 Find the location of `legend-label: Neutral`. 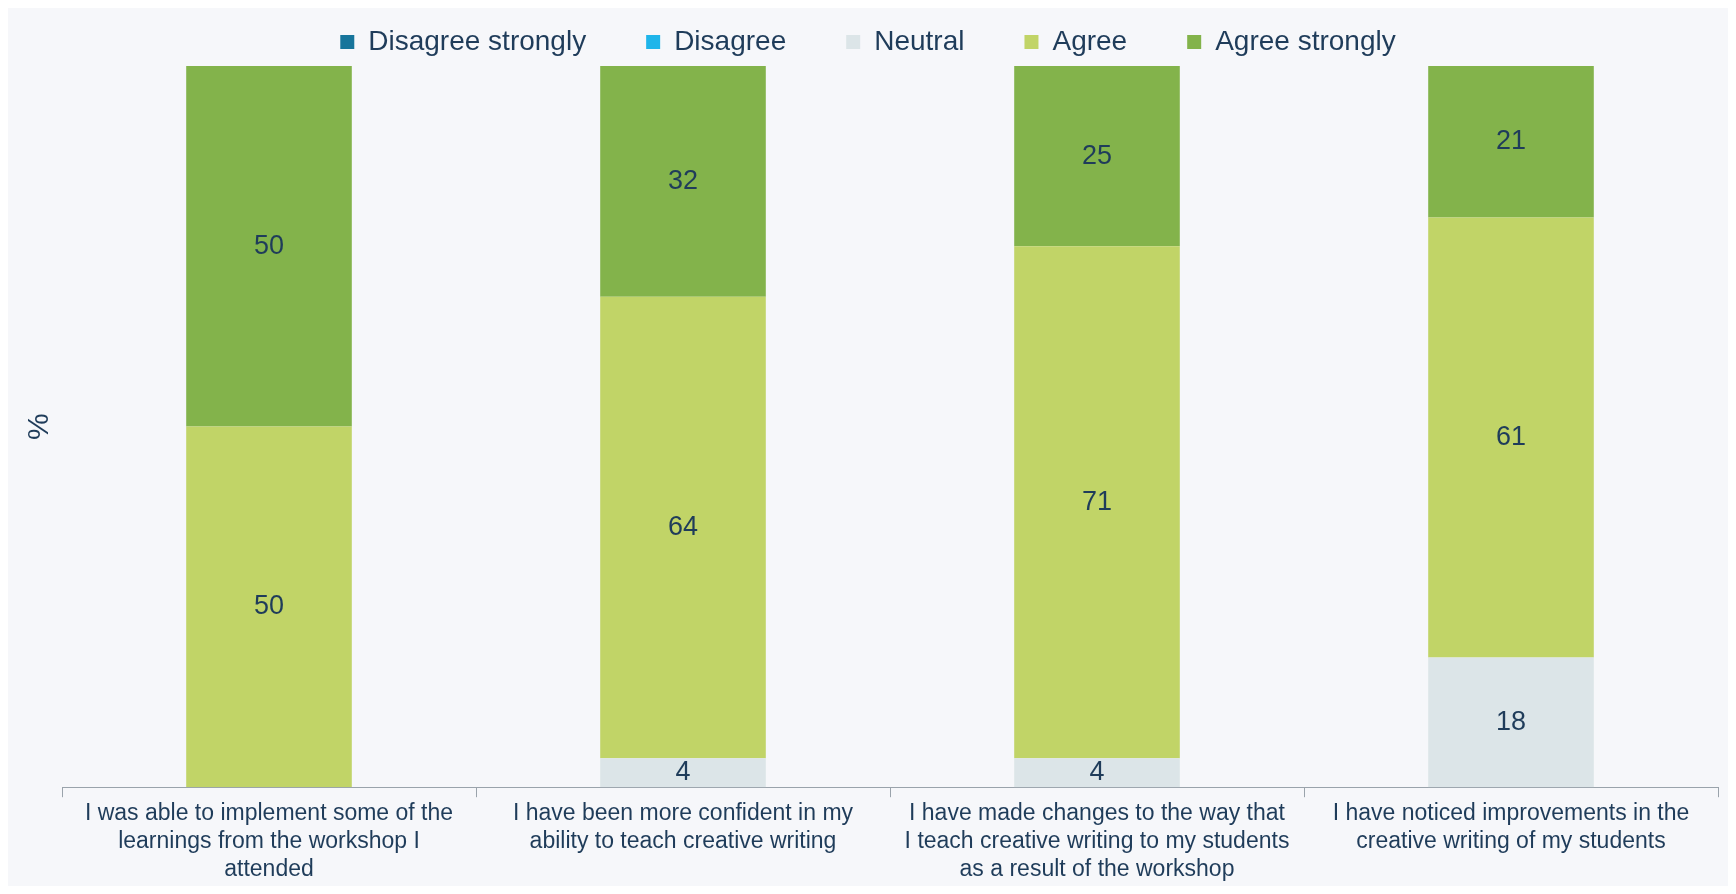

legend-label: Neutral is located at coordinates (919, 40).